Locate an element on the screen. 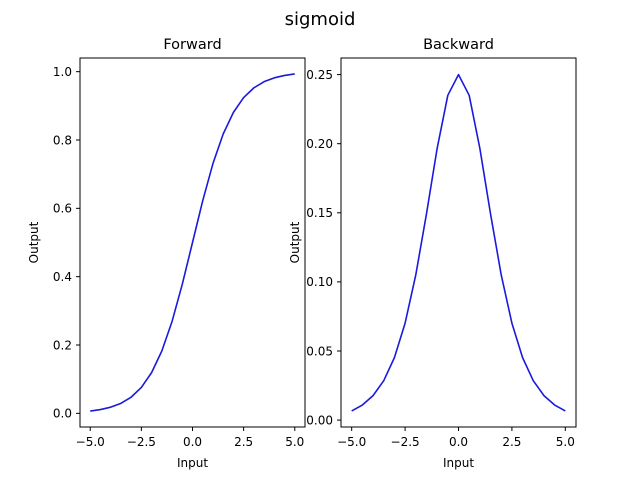  backward-y-tick-label: 0.25 is located at coordinates (319, 75).